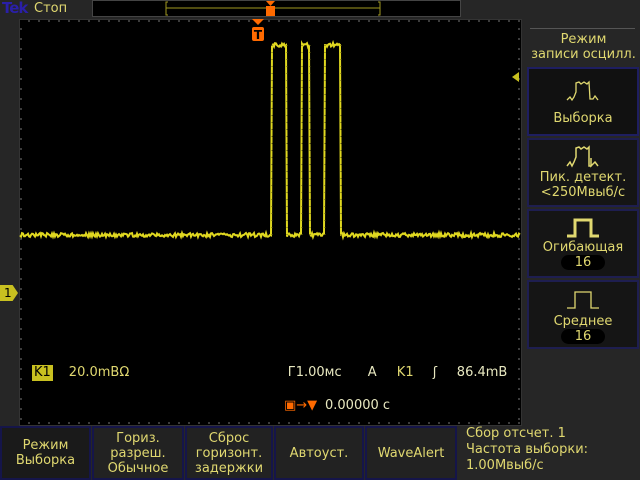 The image size is (640, 480). I want to click on button-line: WaveAlert, so click(411, 453).